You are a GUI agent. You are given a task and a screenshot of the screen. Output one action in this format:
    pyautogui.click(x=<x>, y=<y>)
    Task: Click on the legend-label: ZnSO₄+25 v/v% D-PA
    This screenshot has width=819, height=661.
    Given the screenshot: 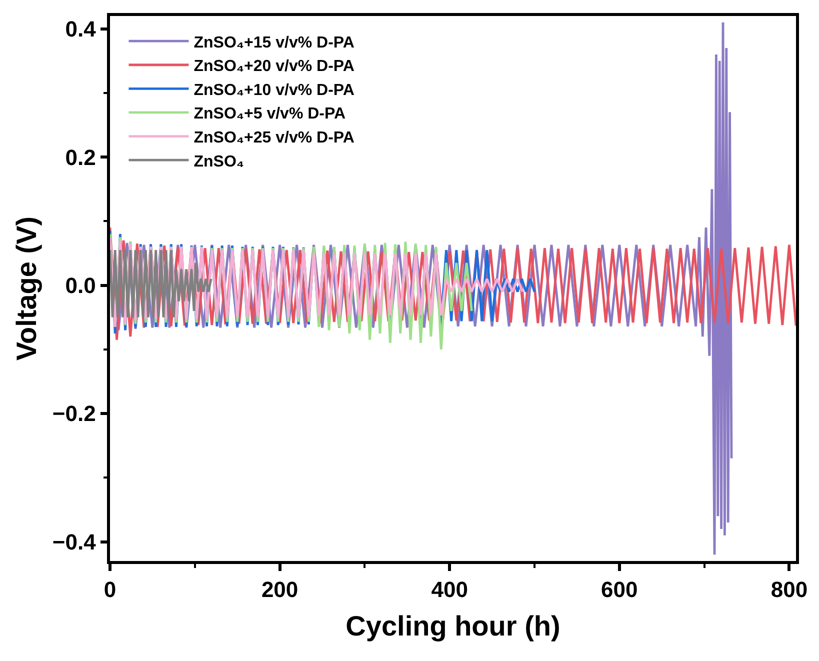 What is the action you would take?
    pyautogui.click(x=274, y=138)
    